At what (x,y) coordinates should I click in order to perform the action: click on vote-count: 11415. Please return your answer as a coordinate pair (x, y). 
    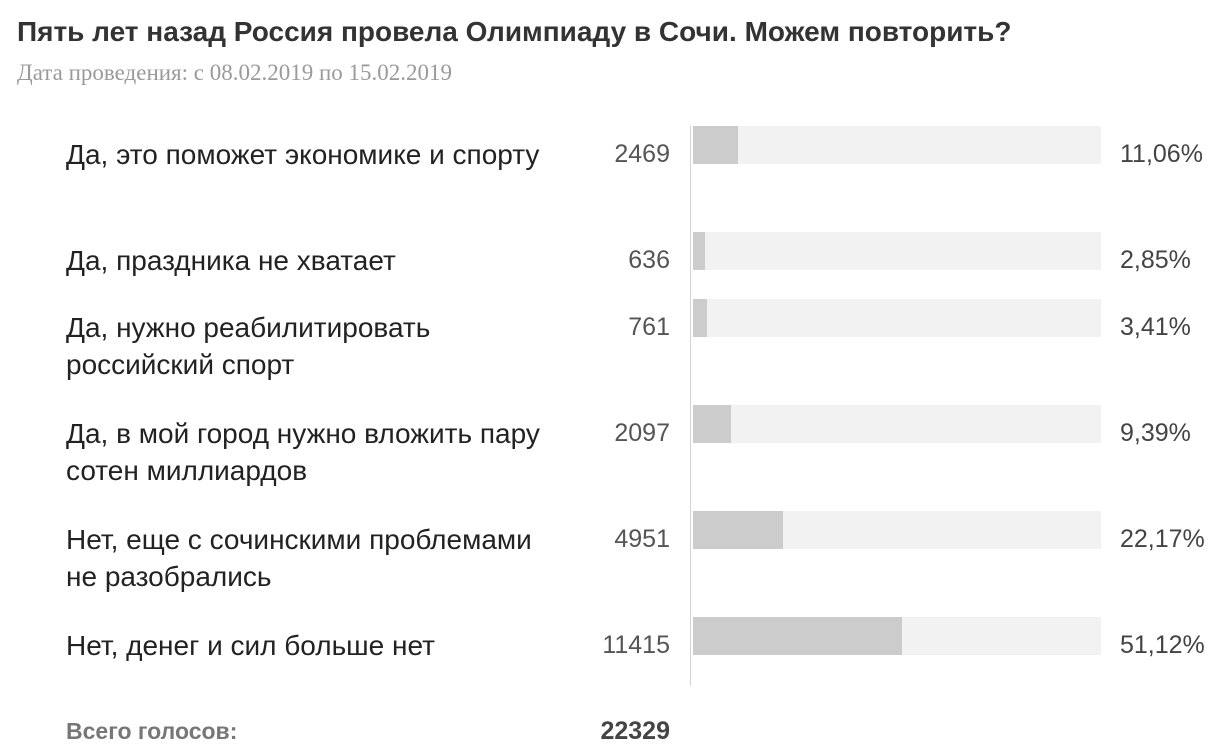
    Looking at the image, I should click on (636, 645).